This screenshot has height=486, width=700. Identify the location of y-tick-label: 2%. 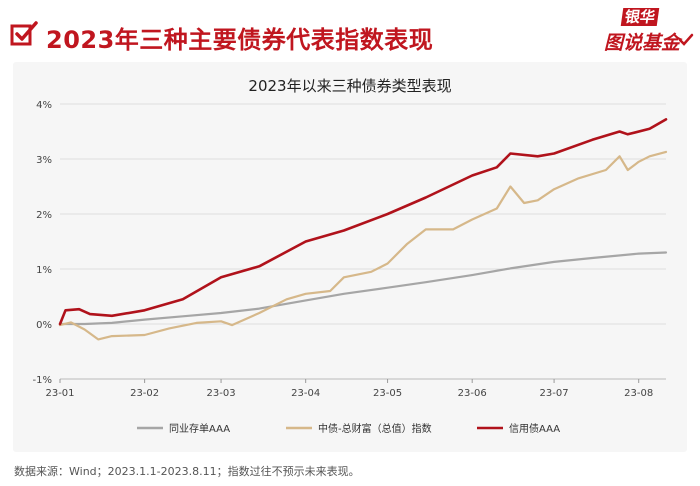
(44, 215).